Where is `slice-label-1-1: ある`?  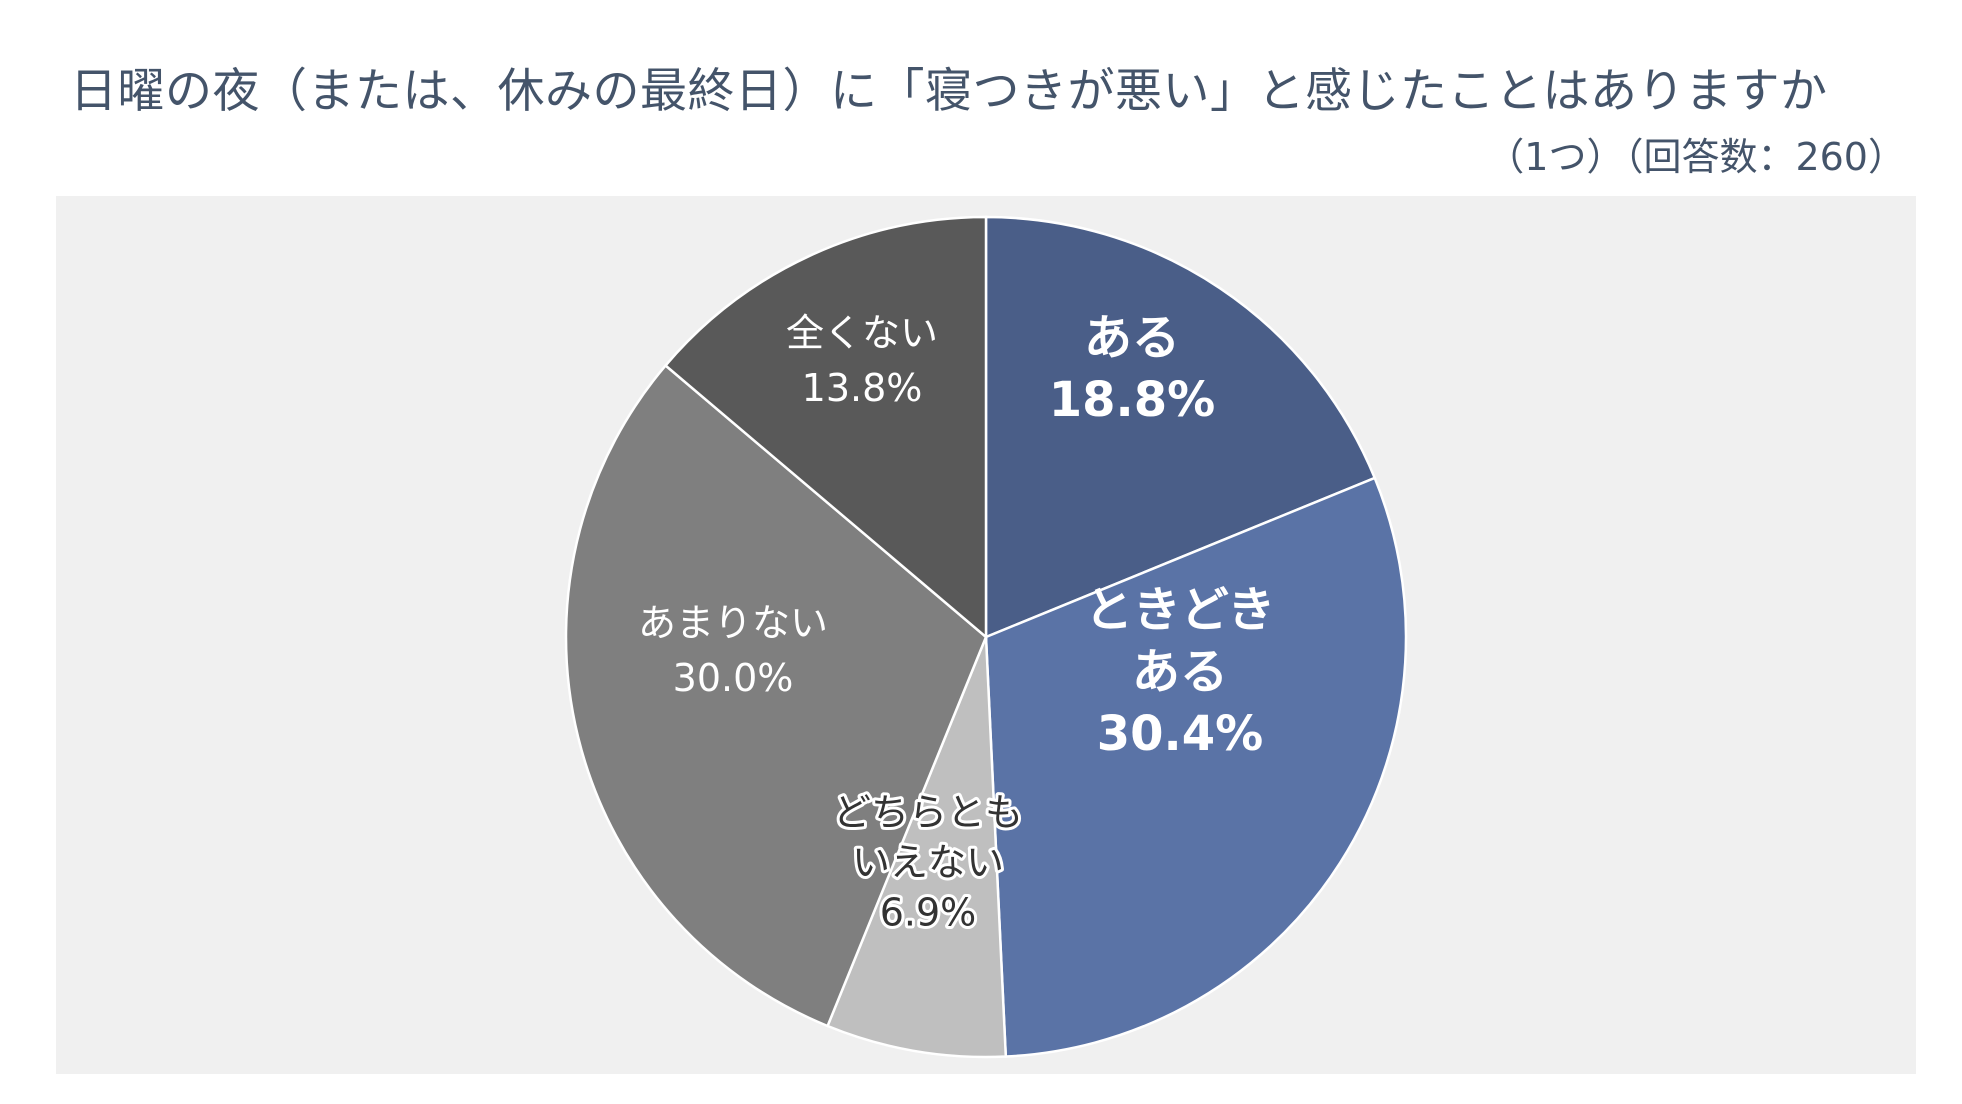
slice-label-1-1: ある is located at coordinates (1180, 672).